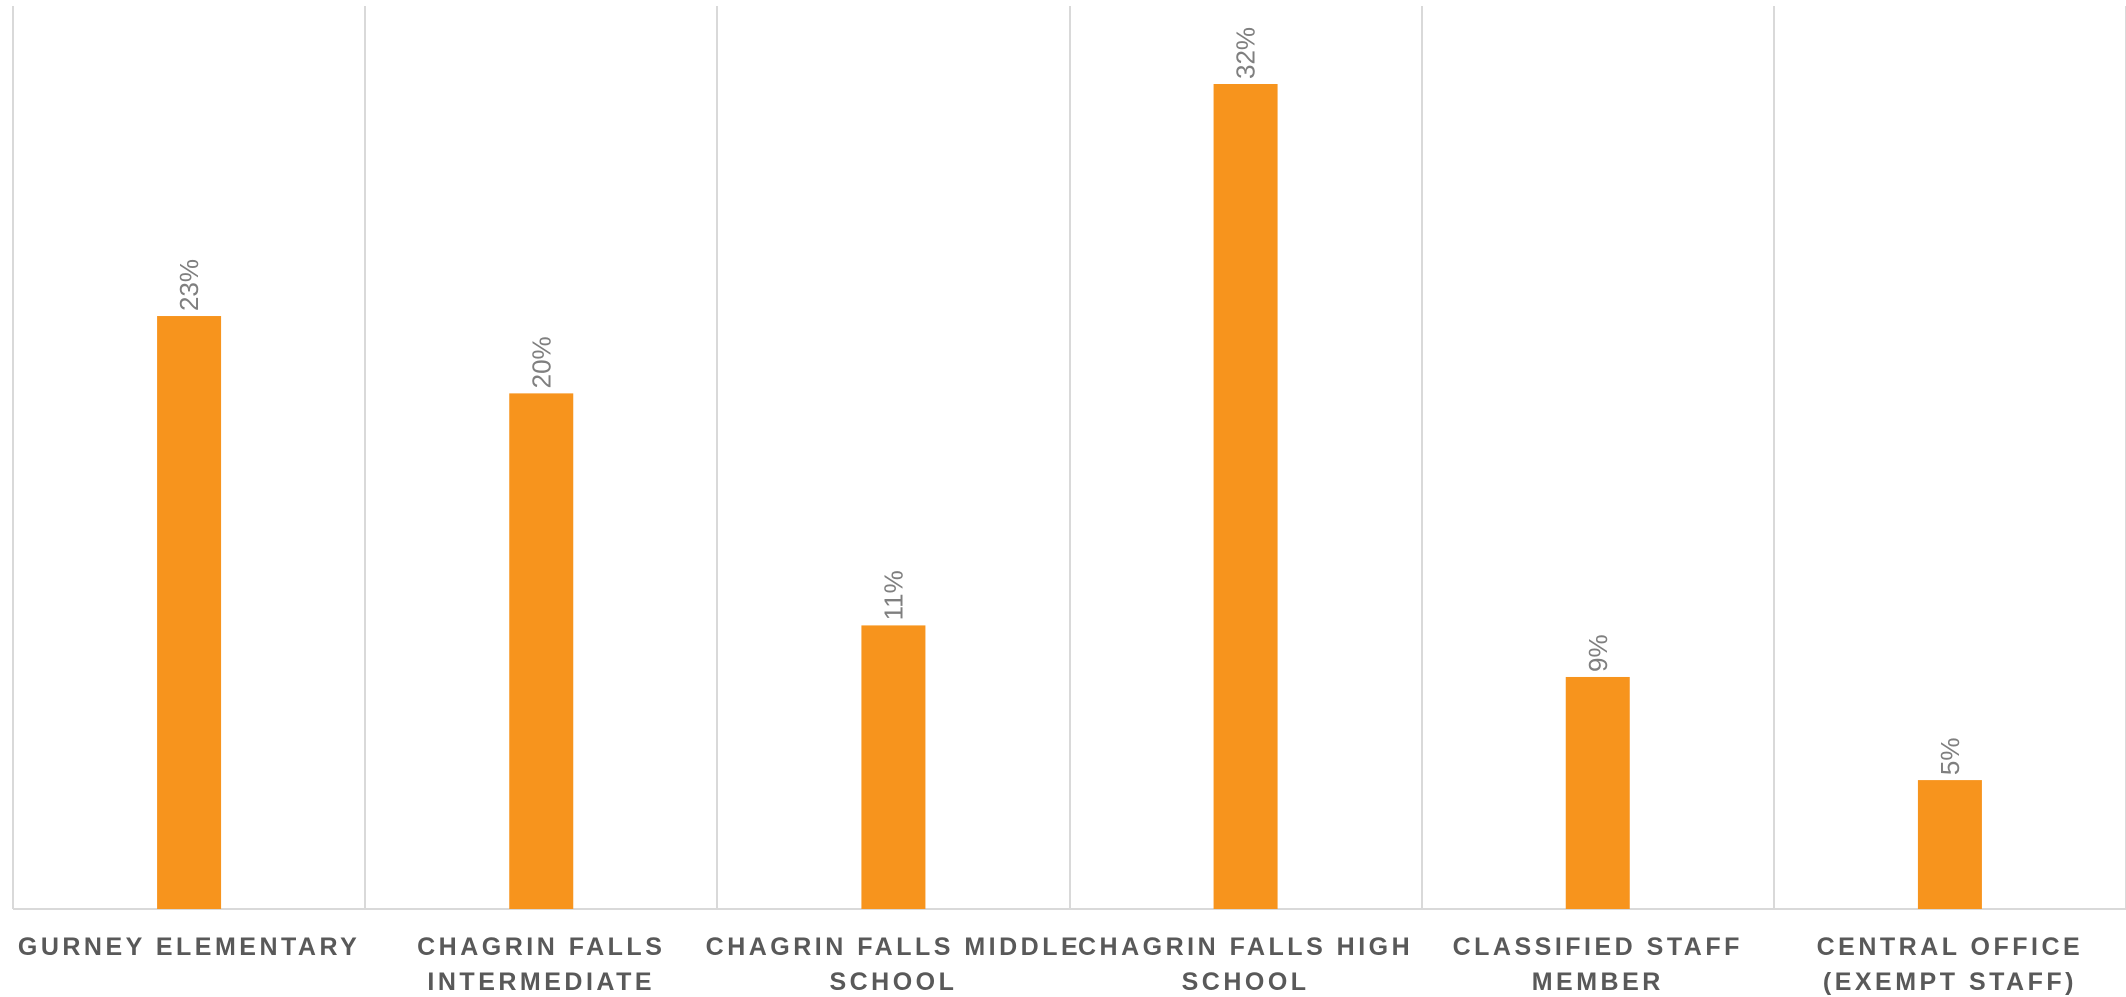 This screenshot has height=997, width=2126. I want to click on category-label: GURNEY ELEMENTARY, so click(189, 947).